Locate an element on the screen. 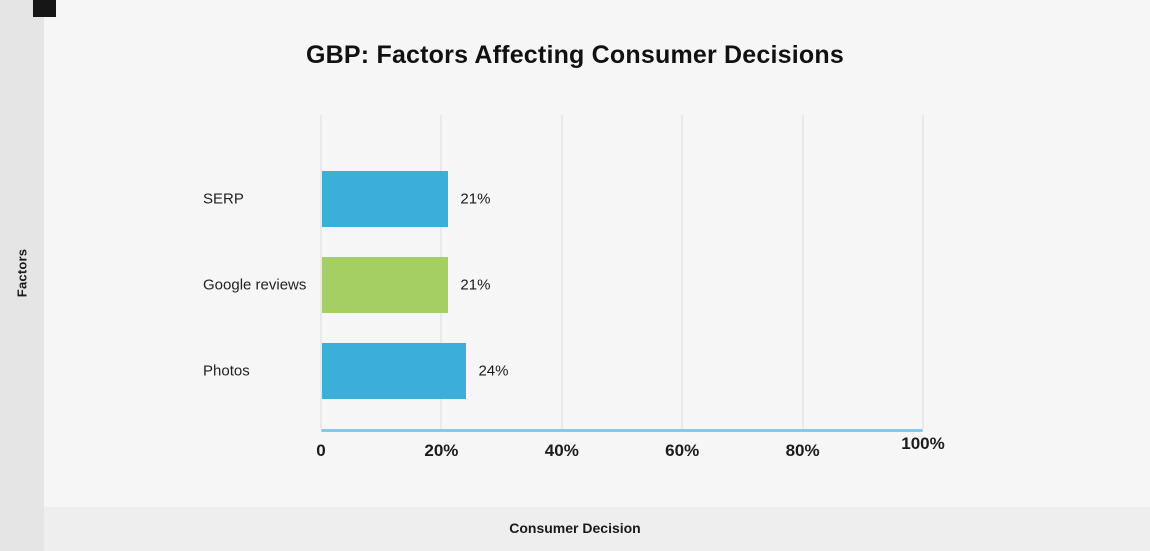 This screenshot has height=551, width=1150. bar-google-reviews is located at coordinates (385, 285).